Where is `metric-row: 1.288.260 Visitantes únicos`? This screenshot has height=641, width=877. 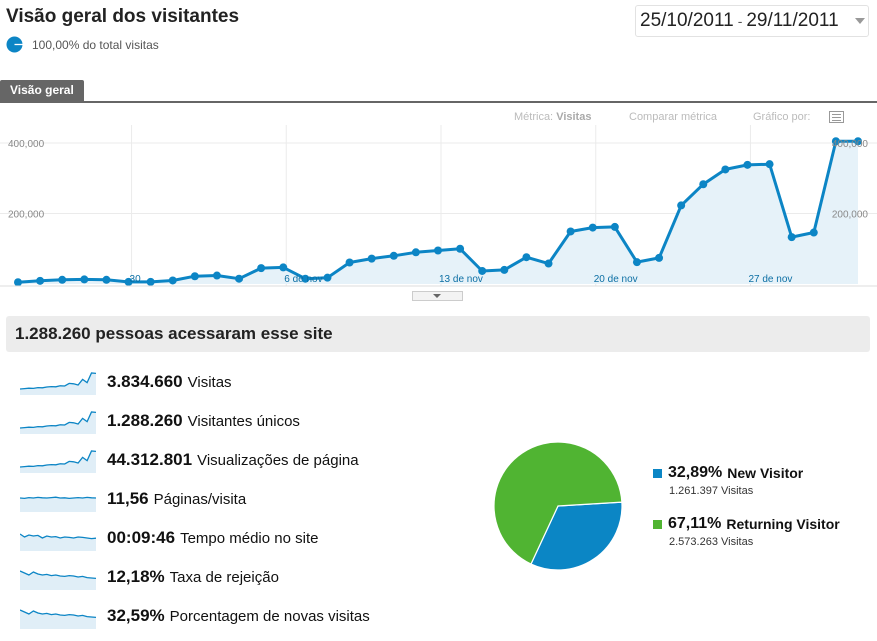 metric-row: 1.288.260 Visitantes únicos is located at coordinates (160, 421).